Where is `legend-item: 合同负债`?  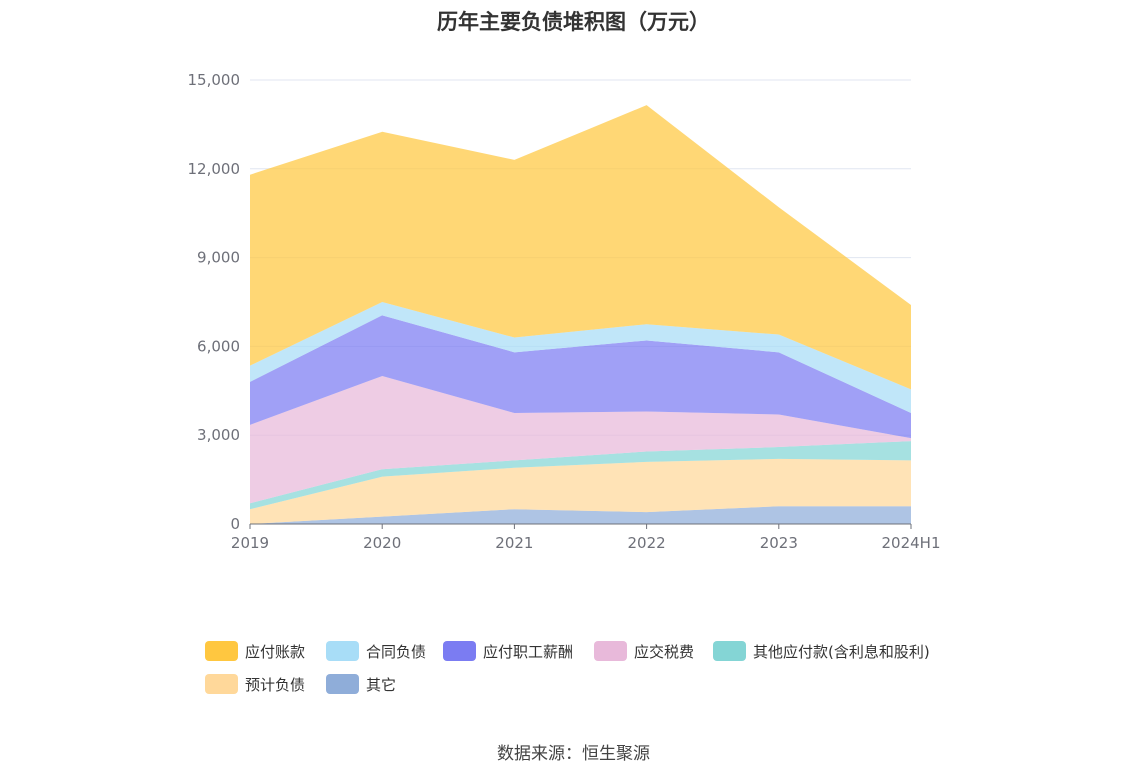 legend-item: 合同负债 is located at coordinates (376, 651).